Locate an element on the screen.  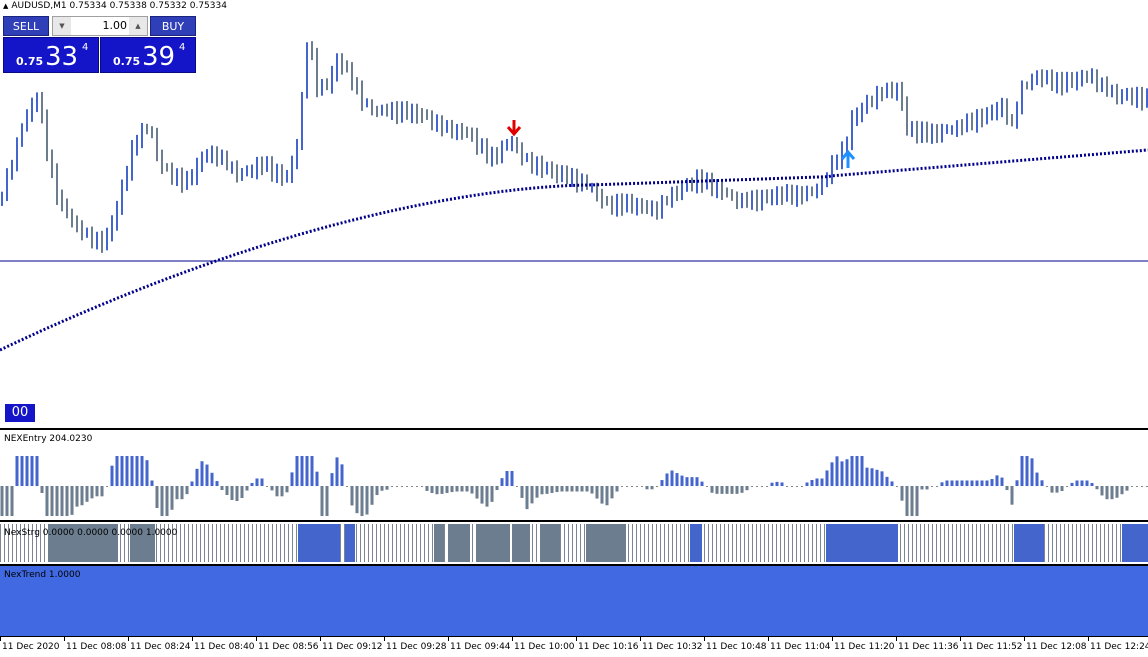
time-label: 11 Dec 10:00 is located at coordinates (544, 647).